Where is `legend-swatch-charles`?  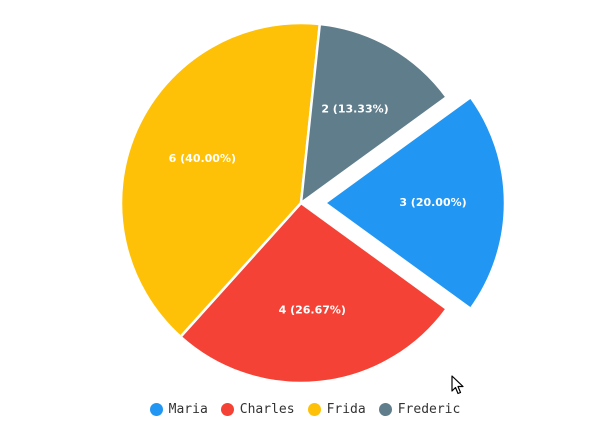 legend-swatch-charles is located at coordinates (227, 409).